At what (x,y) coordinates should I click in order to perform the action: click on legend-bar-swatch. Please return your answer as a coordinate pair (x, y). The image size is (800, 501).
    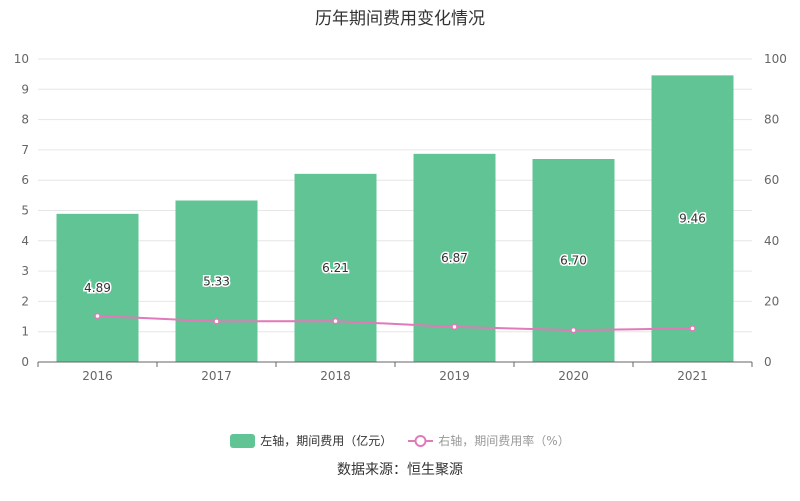
    Looking at the image, I should click on (243, 440).